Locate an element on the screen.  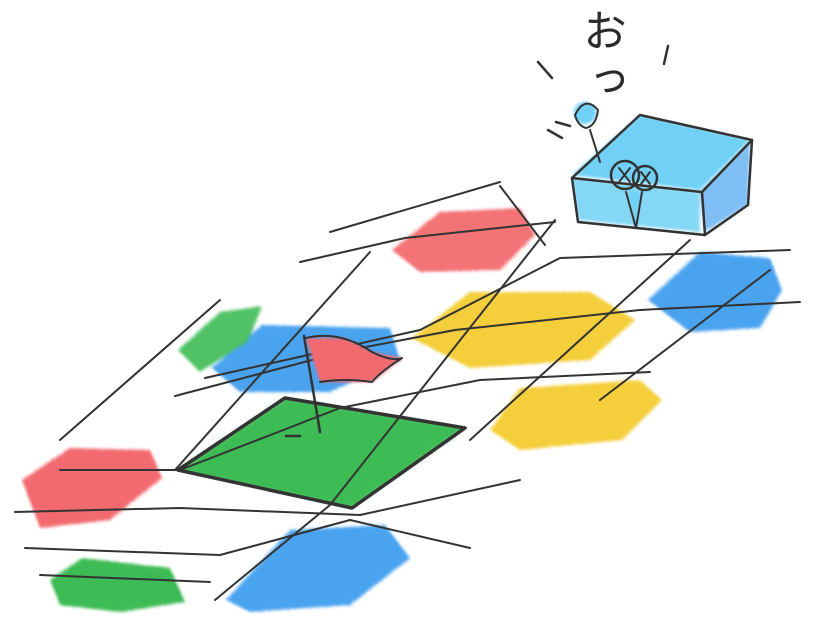
exclamation-text: おっ is located at coordinates (600, 58).